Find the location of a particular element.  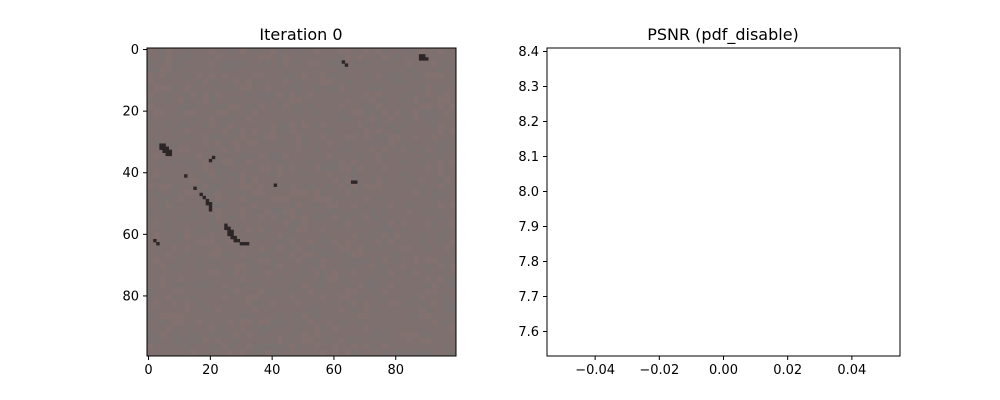

y-tick-label: 7.8 is located at coordinates (528, 262).